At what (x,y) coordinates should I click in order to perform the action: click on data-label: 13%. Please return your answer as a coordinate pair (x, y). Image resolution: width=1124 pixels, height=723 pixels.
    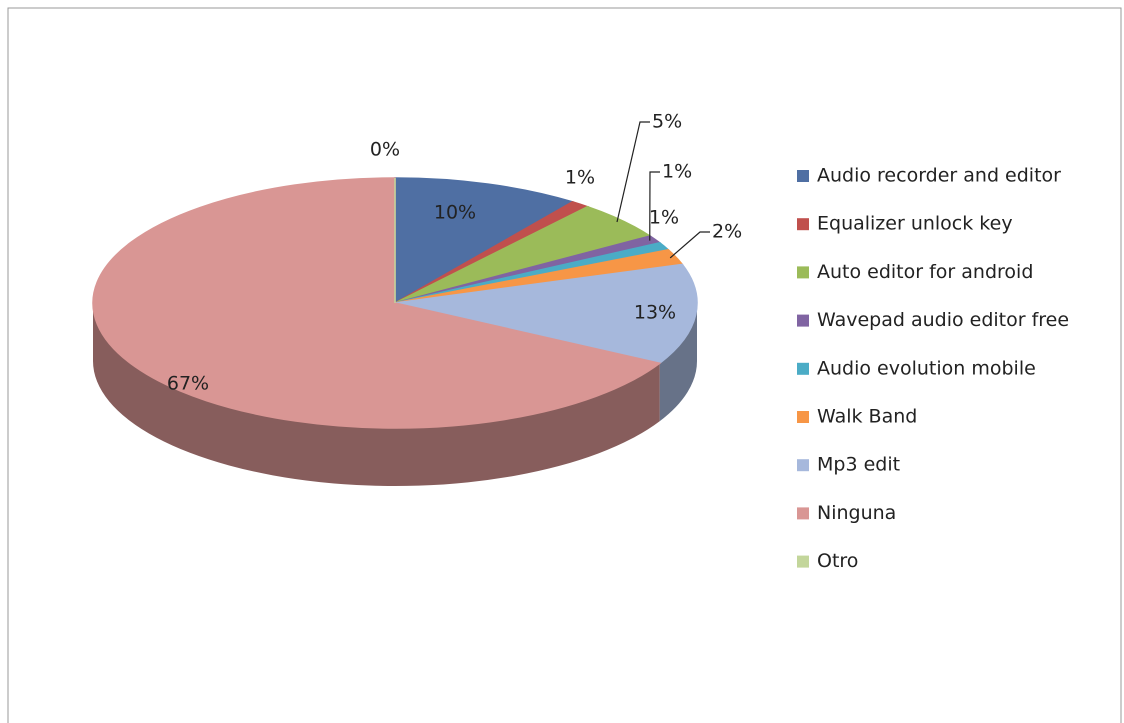
    Looking at the image, I should click on (655, 313).